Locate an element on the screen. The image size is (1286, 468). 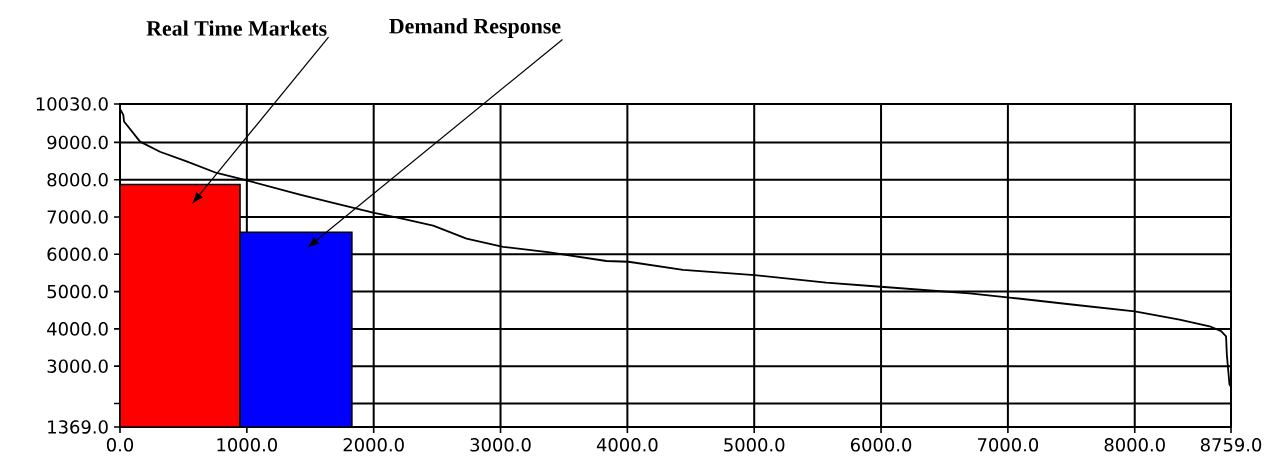
x-tick-label: 4000.0 is located at coordinates (627, 445).